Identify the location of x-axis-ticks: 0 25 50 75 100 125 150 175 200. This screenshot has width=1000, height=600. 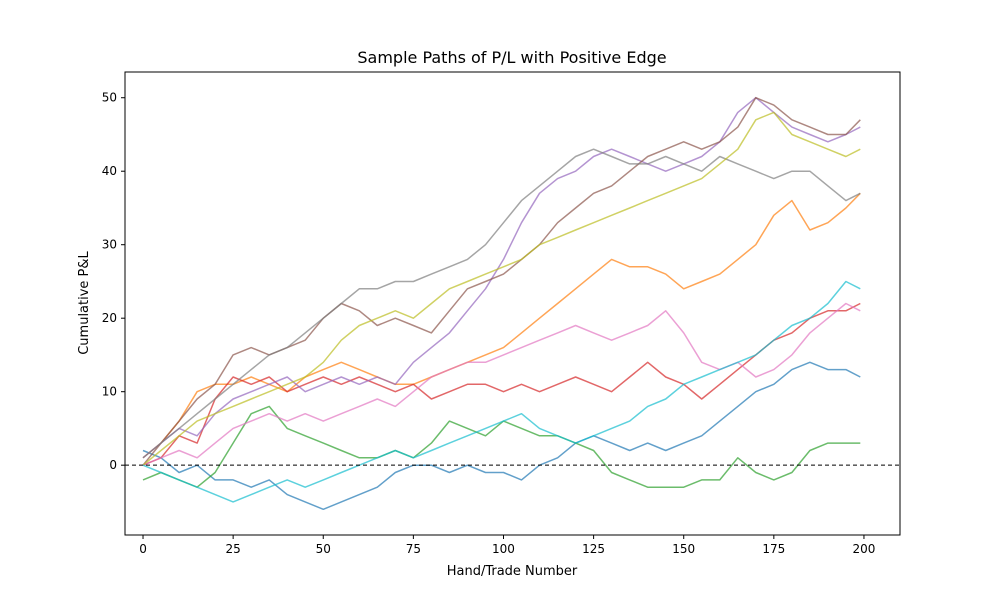
(507, 545).